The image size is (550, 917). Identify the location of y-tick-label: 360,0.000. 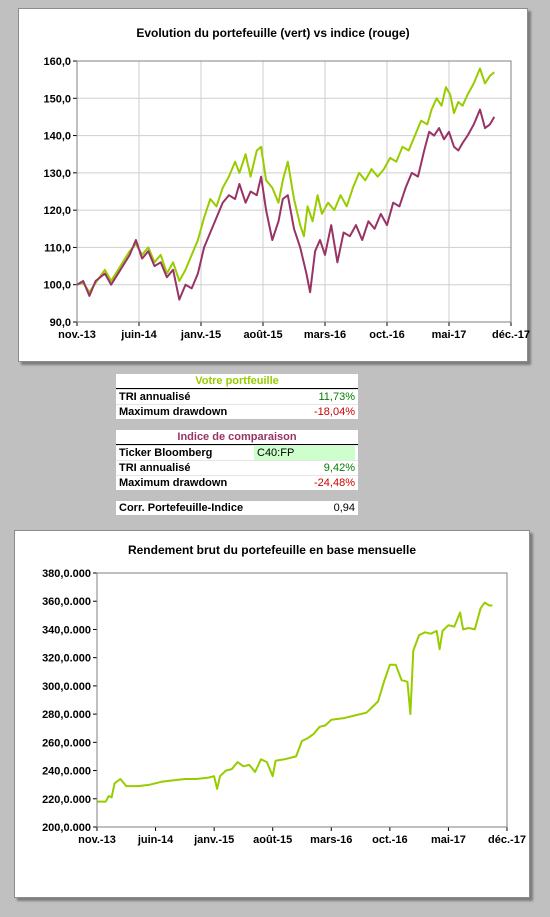
(66, 602).